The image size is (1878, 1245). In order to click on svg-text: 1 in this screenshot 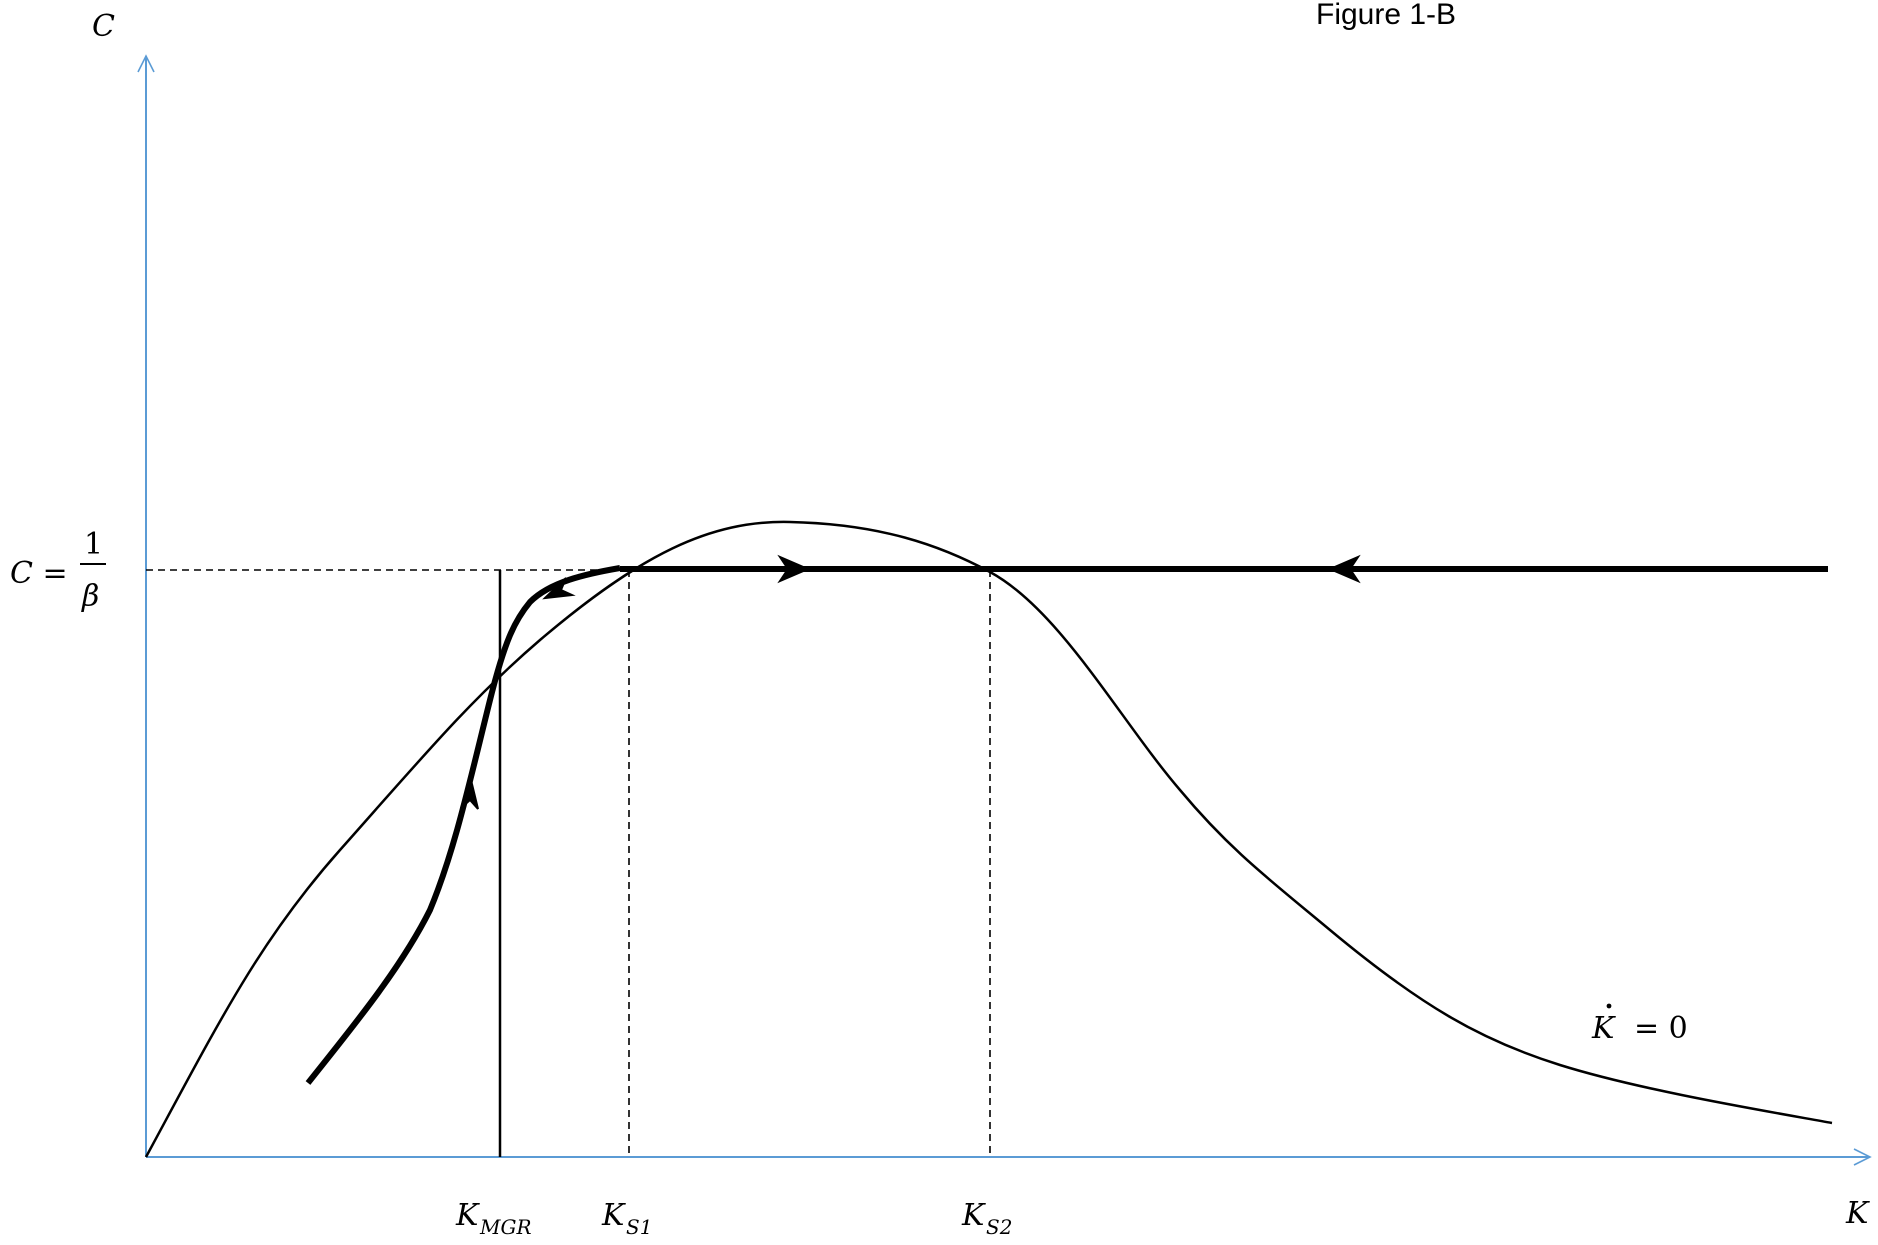, I will do `click(93, 544)`.